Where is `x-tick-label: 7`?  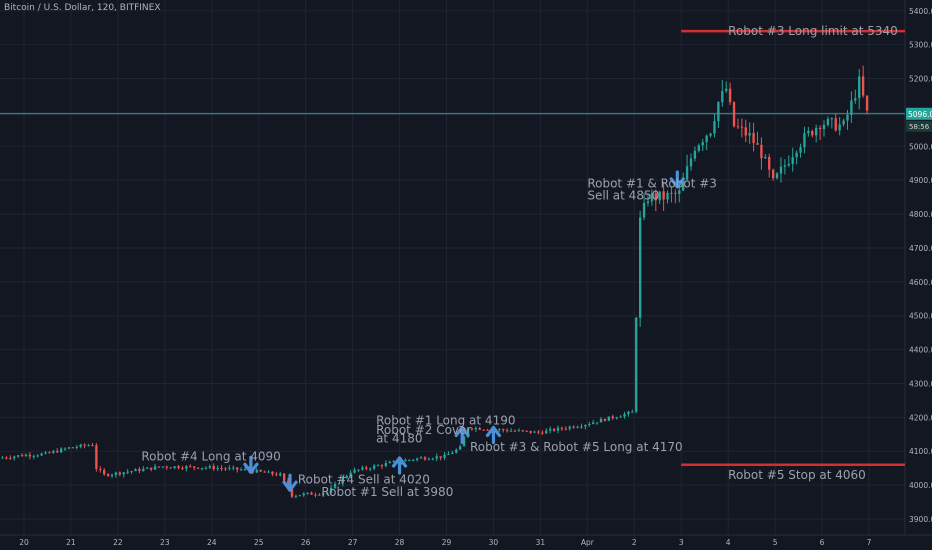
x-tick-label: 7 is located at coordinates (869, 542).